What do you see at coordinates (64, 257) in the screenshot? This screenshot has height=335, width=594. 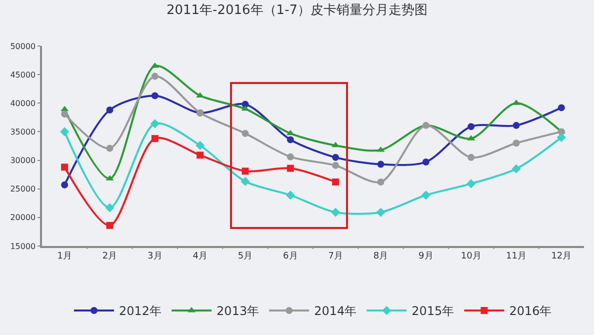 I see `x-tick-label: 1月` at bounding box center [64, 257].